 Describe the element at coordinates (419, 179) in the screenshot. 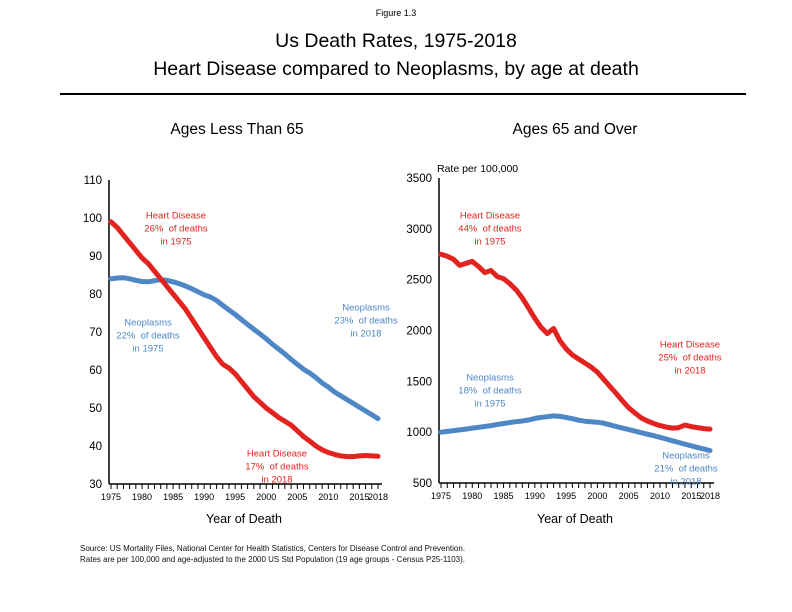

I see `y-tick-label: 3500` at that location.